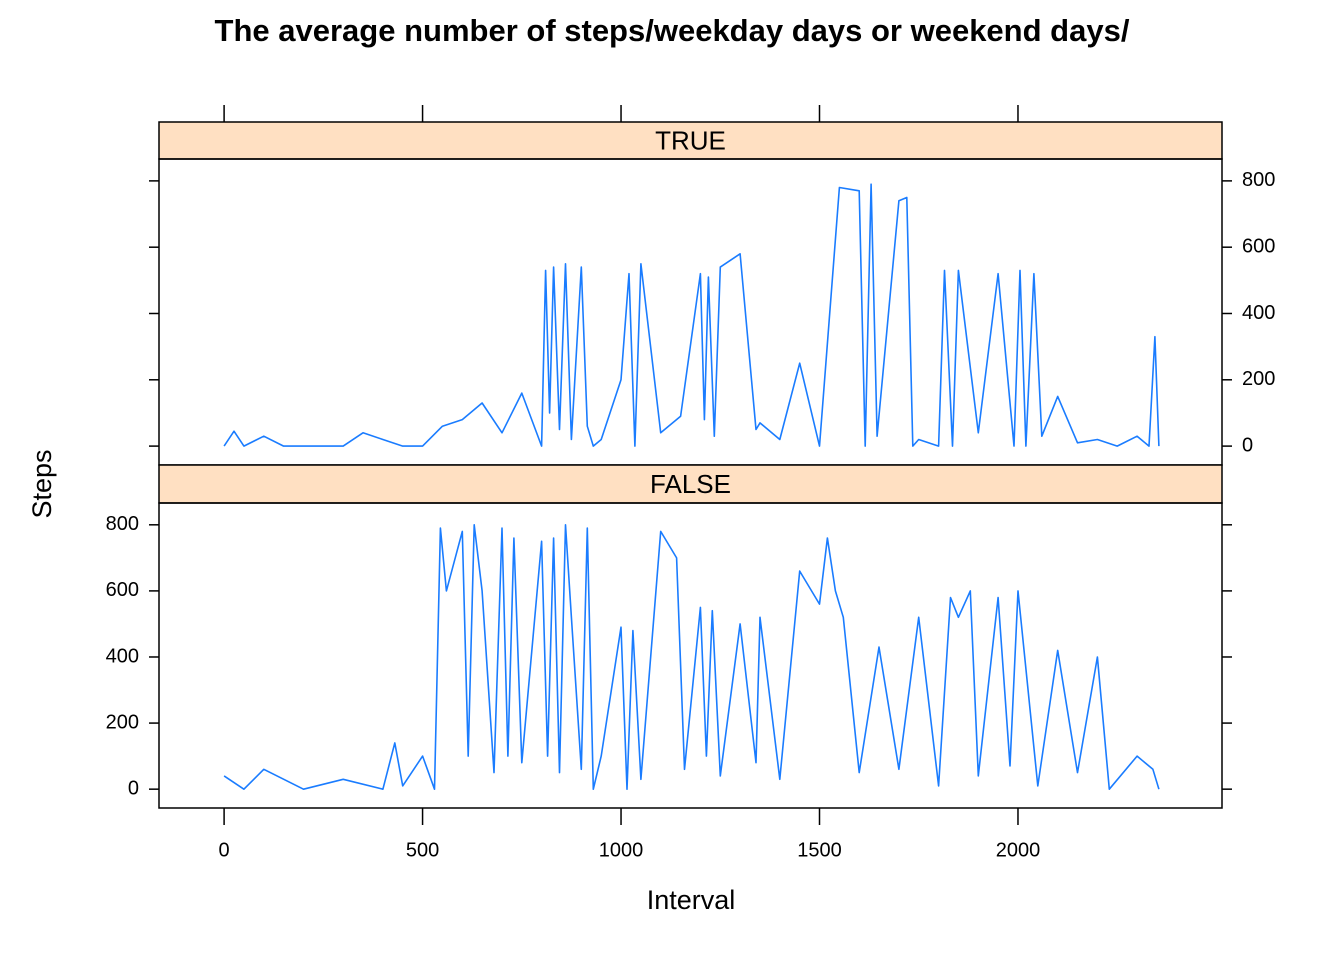 This screenshot has height=965, width=1344. I want to click on y-axis-label: Steps, so click(42, 483).